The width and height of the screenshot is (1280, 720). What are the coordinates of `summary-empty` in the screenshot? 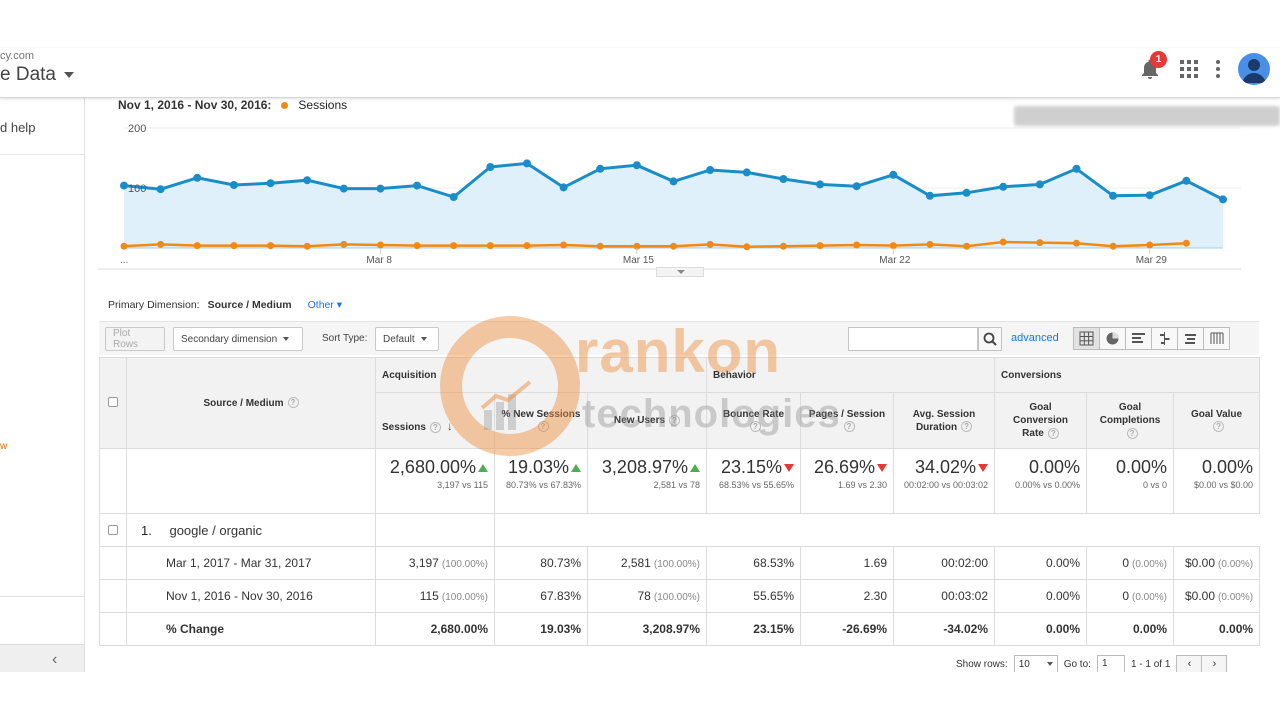 It's located at (251, 481).